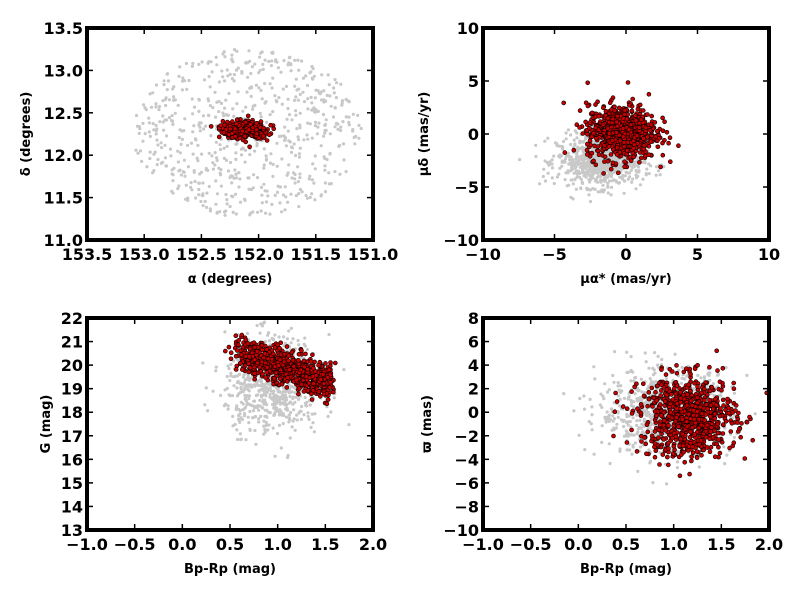 This screenshot has width=800, height=600. Describe the element at coordinates (276, 390) in the screenshot. I see `panel-cmd-points` at that location.